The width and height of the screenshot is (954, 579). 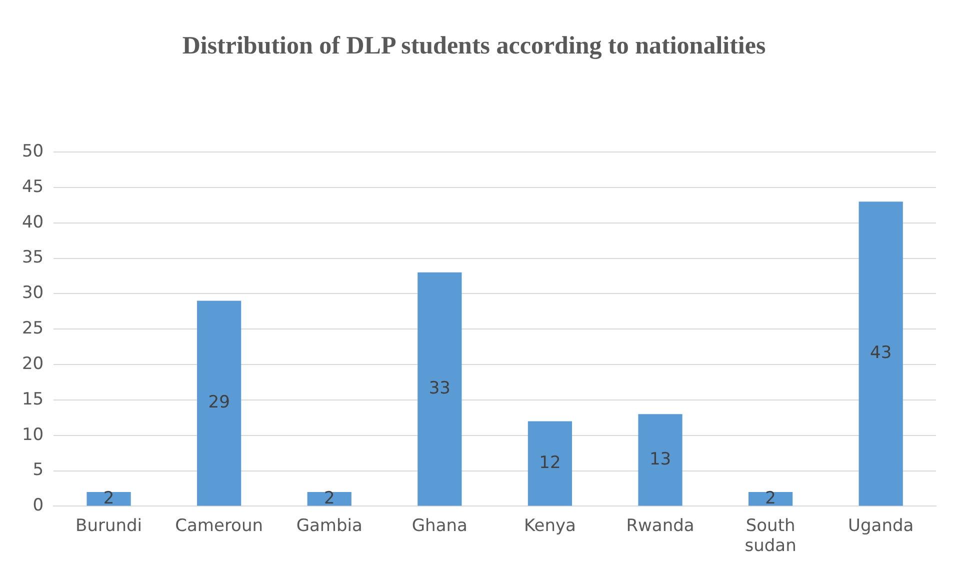 I want to click on x-tick-label: Rwanda, so click(x=660, y=526).